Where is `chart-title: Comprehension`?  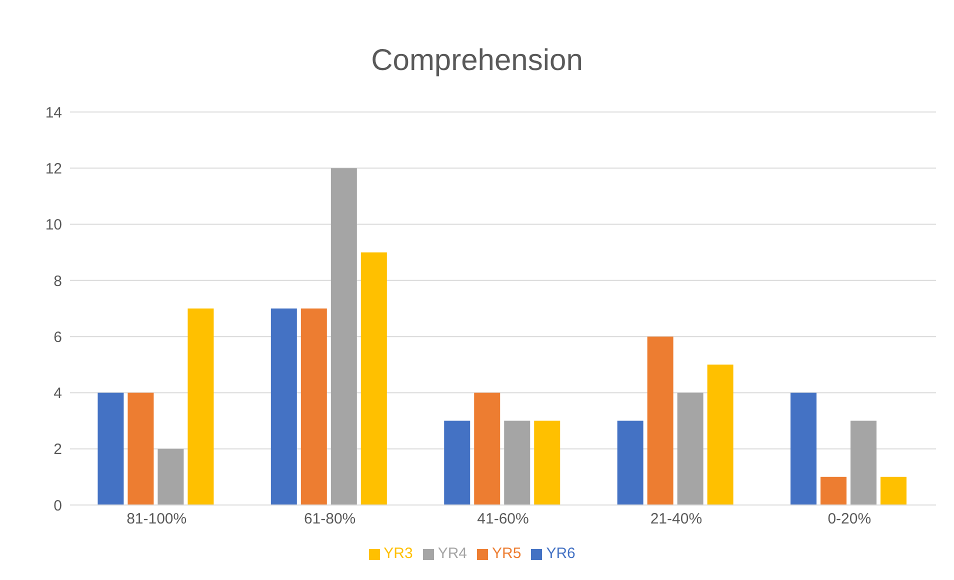 chart-title: Comprehension is located at coordinates (477, 61).